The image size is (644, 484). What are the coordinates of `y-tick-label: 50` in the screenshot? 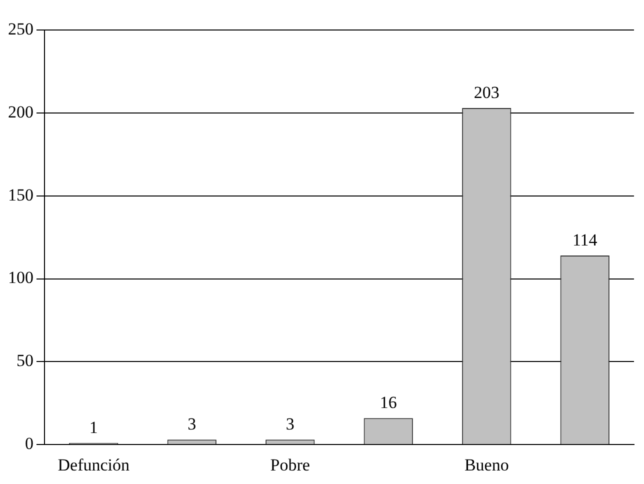 It's located at (25, 360).